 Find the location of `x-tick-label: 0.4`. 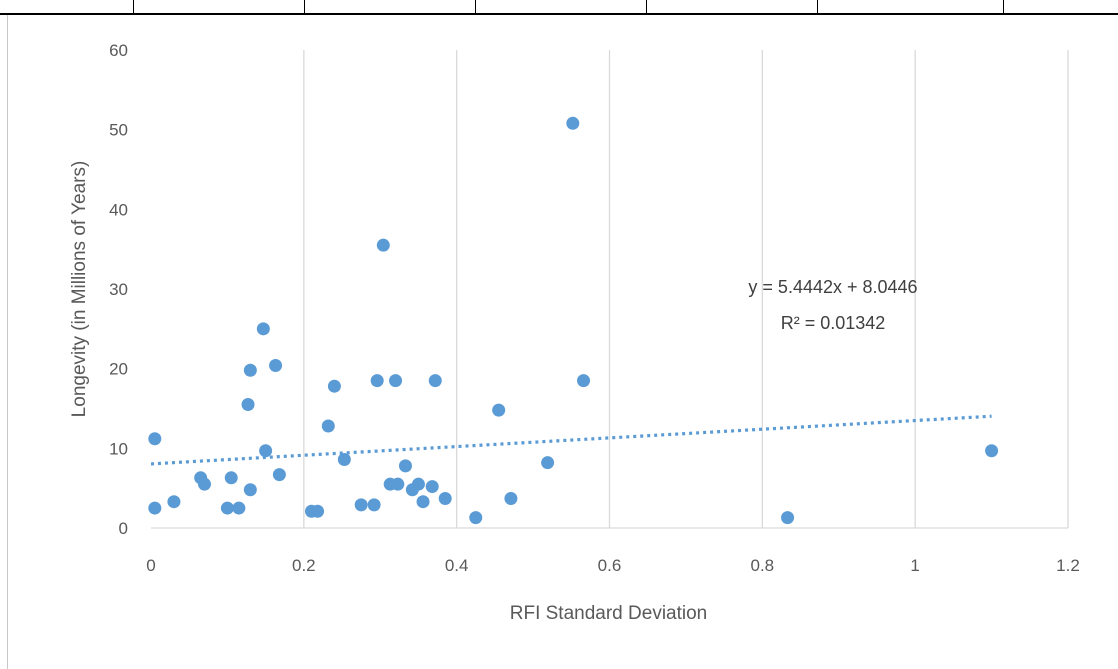

x-tick-label: 0.4 is located at coordinates (457, 565).